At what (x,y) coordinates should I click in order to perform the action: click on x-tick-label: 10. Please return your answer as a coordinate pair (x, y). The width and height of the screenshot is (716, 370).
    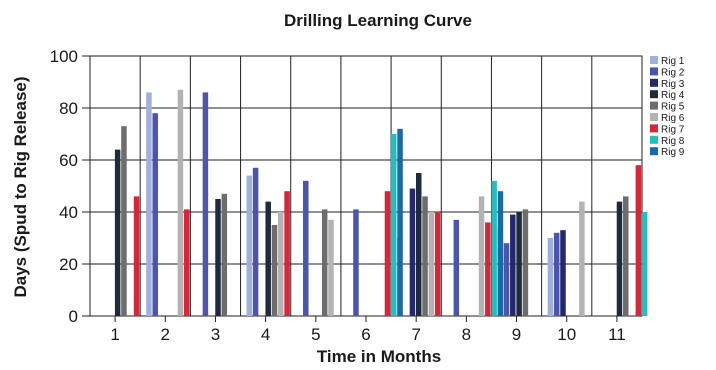
    Looking at the image, I should click on (566, 334).